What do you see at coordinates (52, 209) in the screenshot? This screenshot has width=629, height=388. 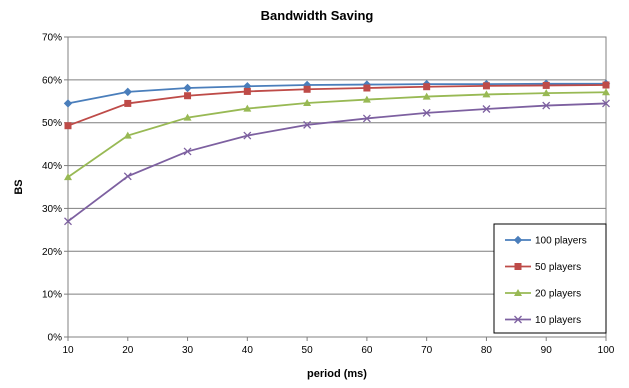 I see `y-tick-label: 30%` at bounding box center [52, 209].